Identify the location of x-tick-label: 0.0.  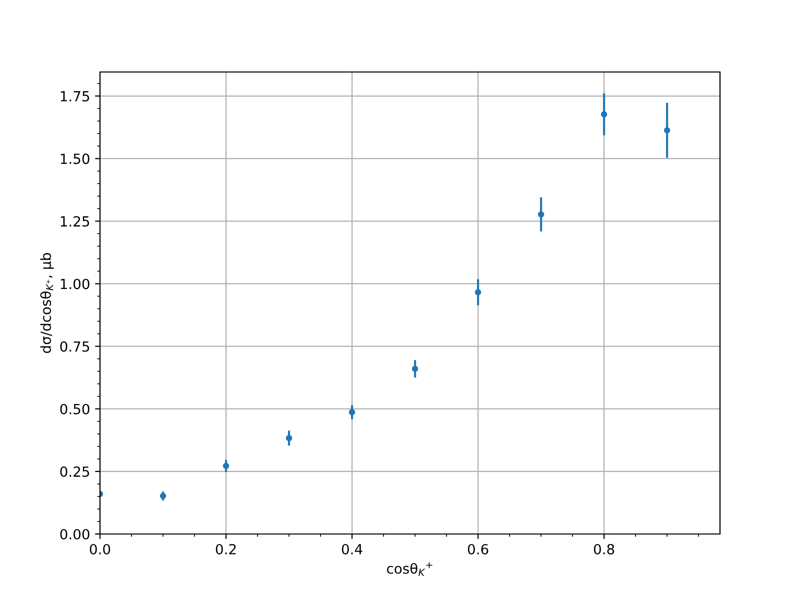
(100, 549).